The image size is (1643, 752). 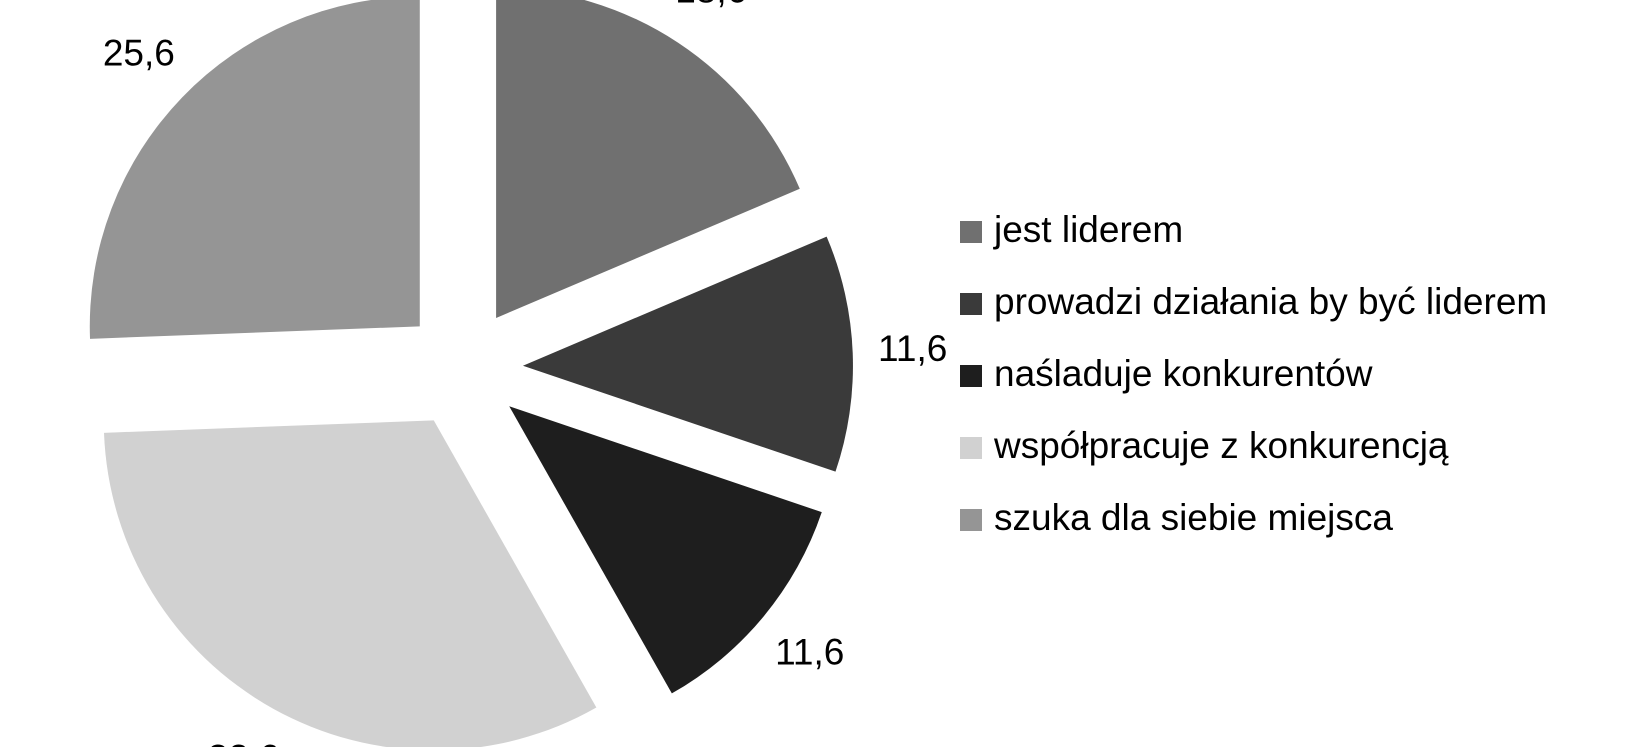 What do you see at coordinates (1183, 373) in the screenshot?
I see `legend-label: naśladuje konkurentów` at bounding box center [1183, 373].